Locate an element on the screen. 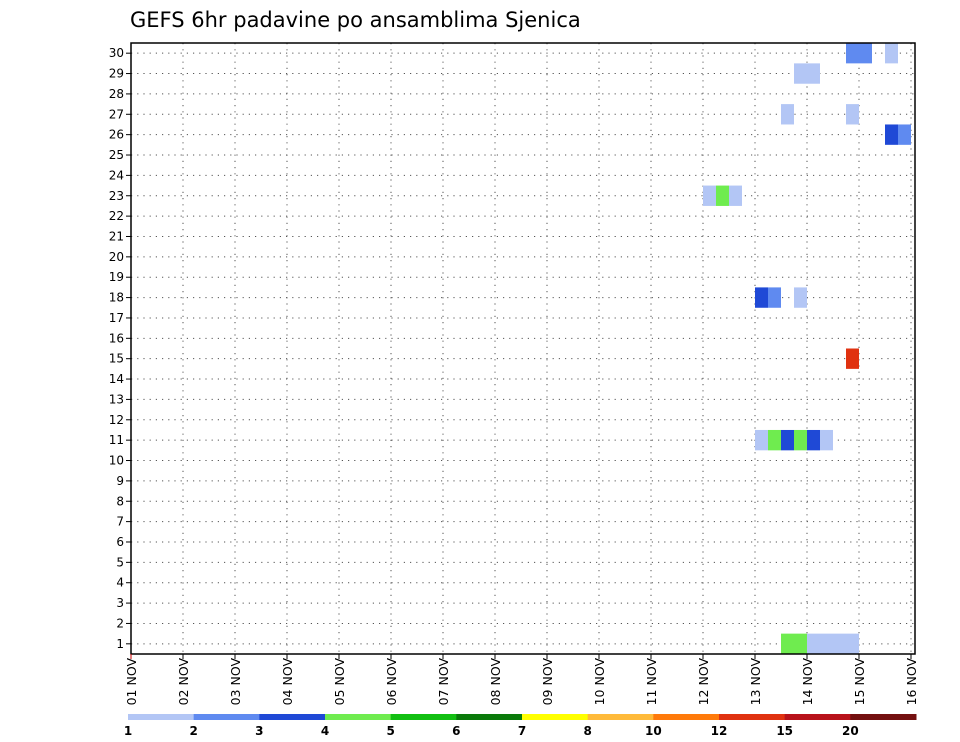 The image size is (960, 742). y-tick-label: 15 is located at coordinates (116, 359).